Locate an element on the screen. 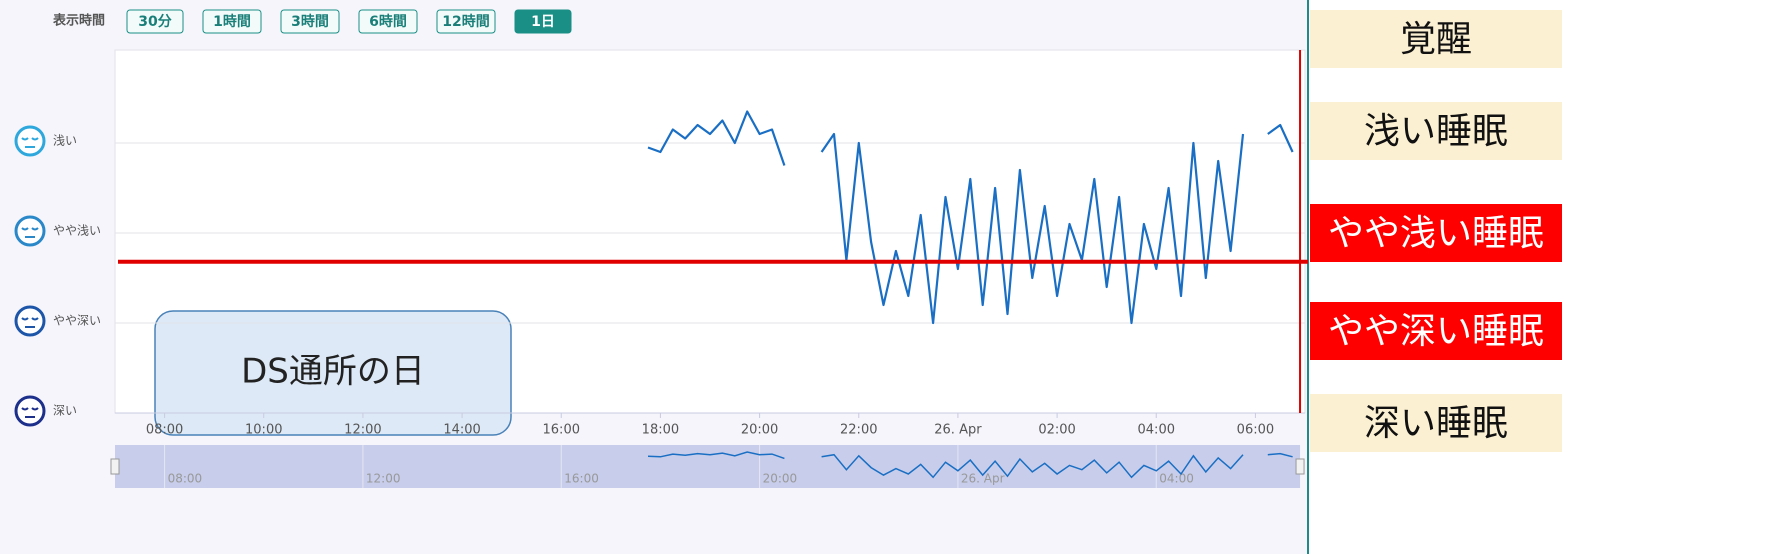 The height and width of the screenshot is (554, 1769). x-tick-label: 04:00 is located at coordinates (1156, 430).